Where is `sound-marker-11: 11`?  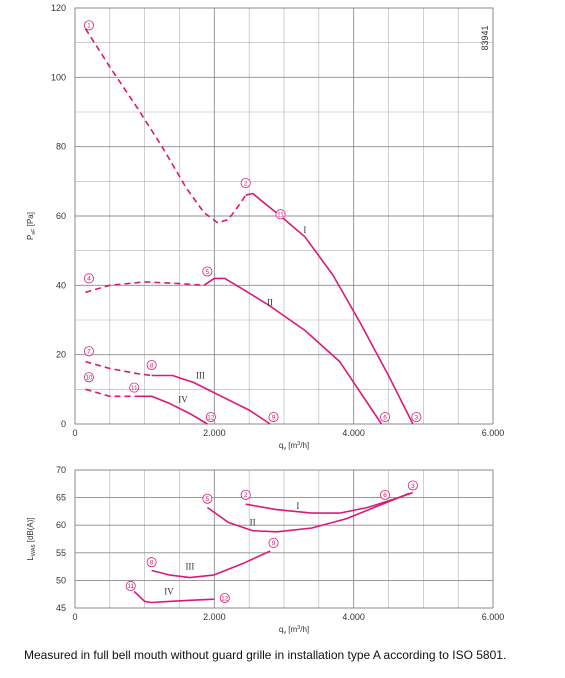
sound-marker-11: 11 is located at coordinates (130, 586).